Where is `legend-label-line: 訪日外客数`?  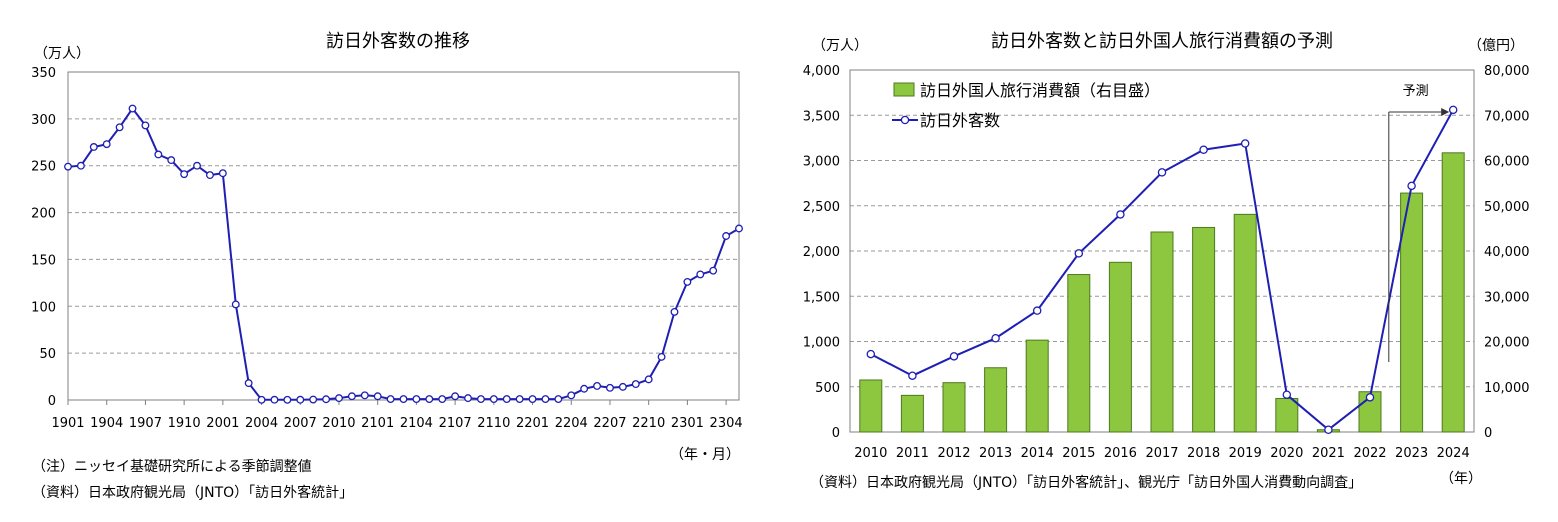 legend-label-line: 訪日外客数 is located at coordinates (960, 120).